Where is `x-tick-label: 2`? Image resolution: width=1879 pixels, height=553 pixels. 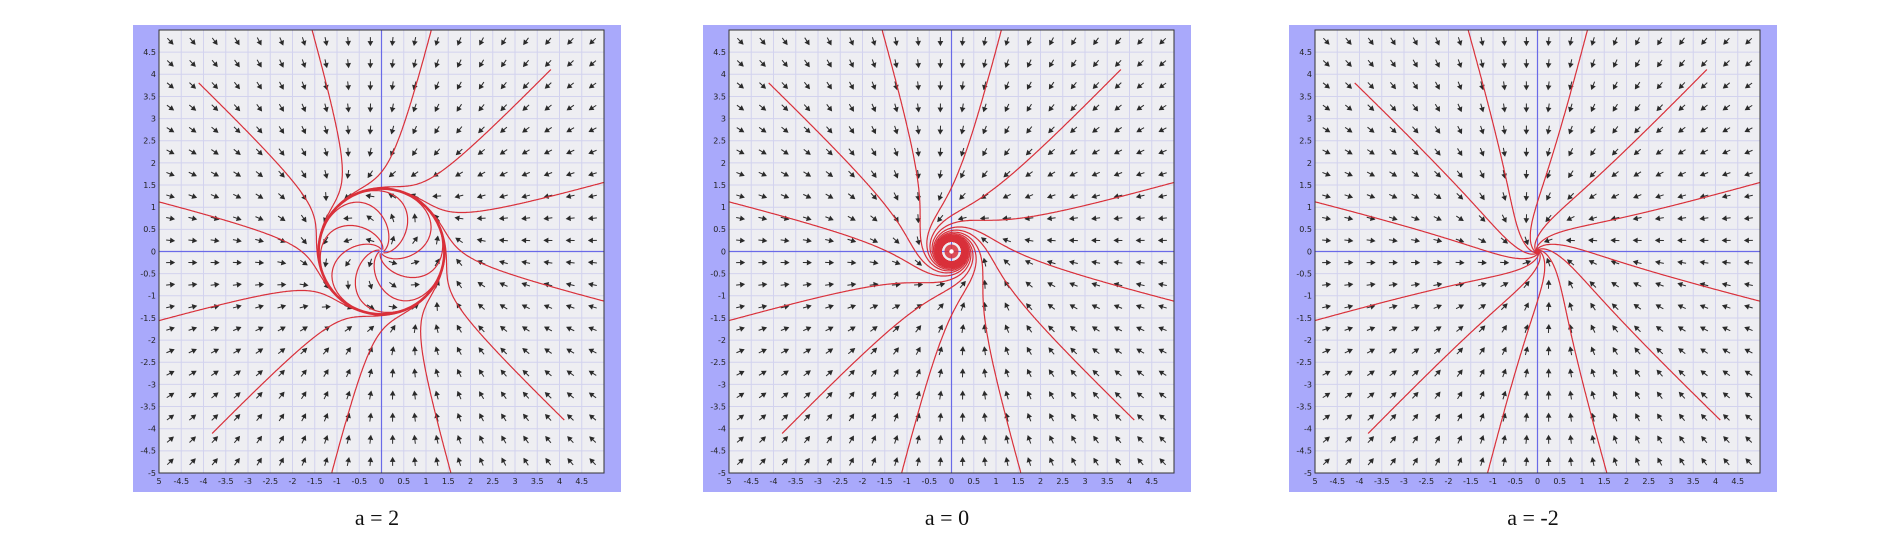
x-tick-label: 2 is located at coordinates (1040, 481).